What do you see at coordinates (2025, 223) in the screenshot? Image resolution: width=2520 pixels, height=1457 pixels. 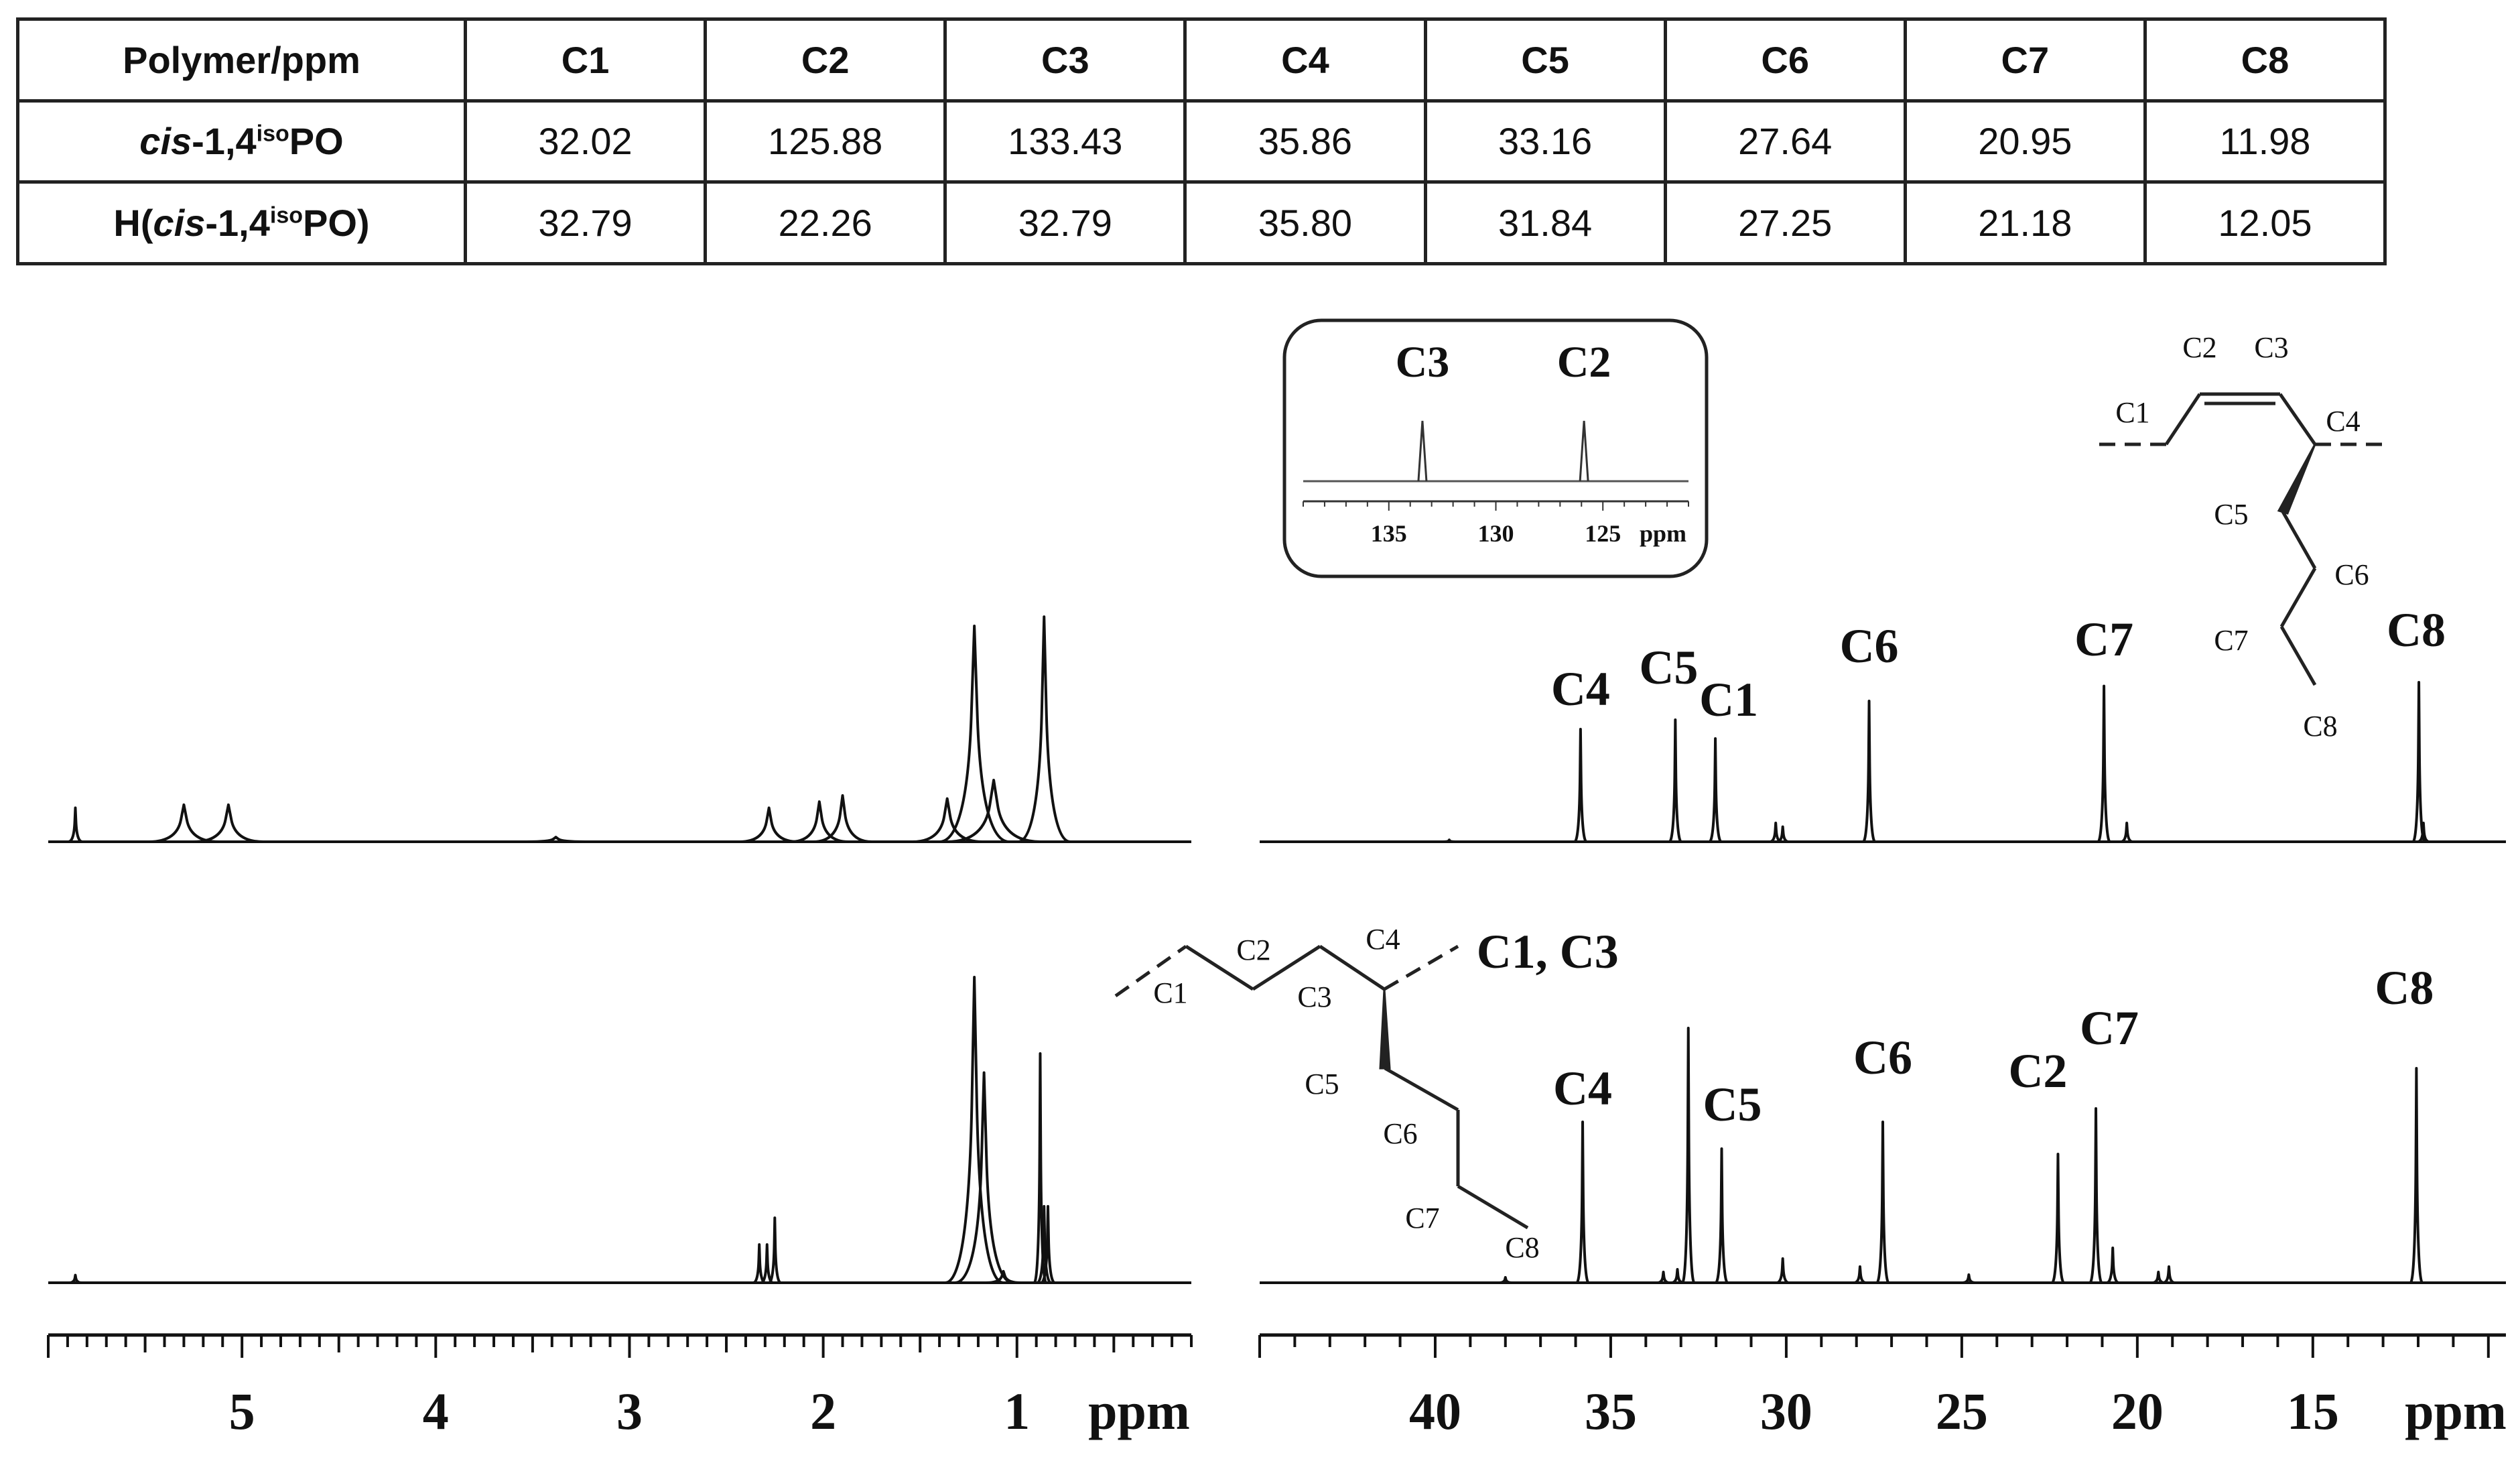 I see `shift-value-cell: 21.18` at bounding box center [2025, 223].